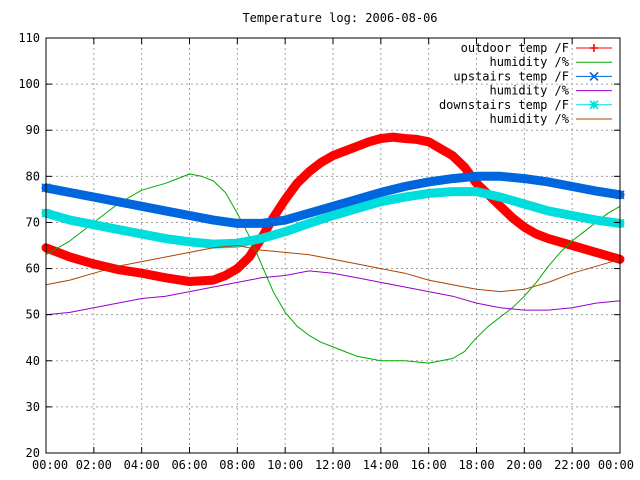 This screenshot has width=640, height=480. What do you see at coordinates (237, 465) in the screenshot?
I see `x-tick-label: 08:00` at bounding box center [237, 465].